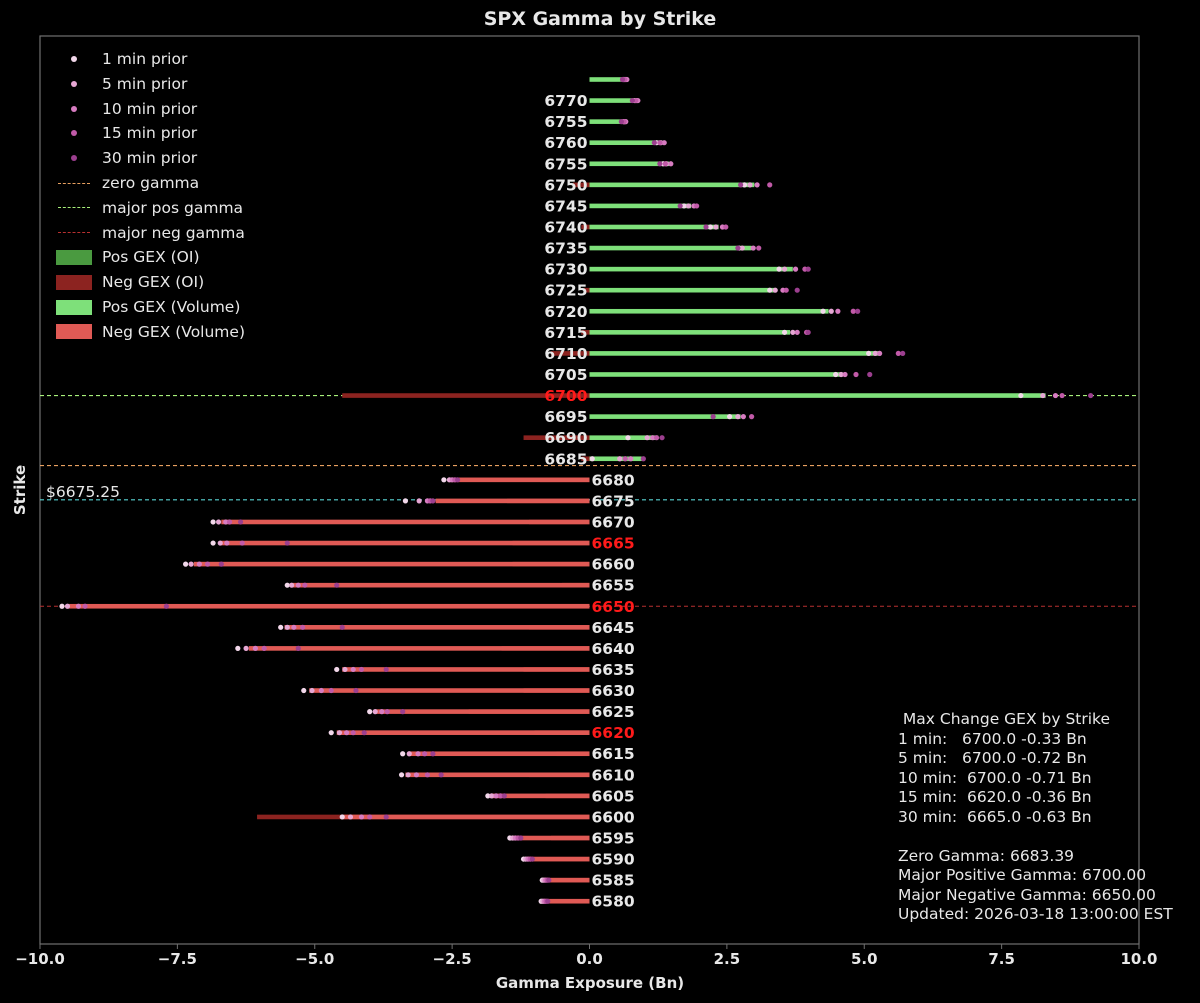 The height and width of the screenshot is (1003, 1200). What do you see at coordinates (150, 158) in the screenshot?
I see `legend-label: 30 min prior` at bounding box center [150, 158].